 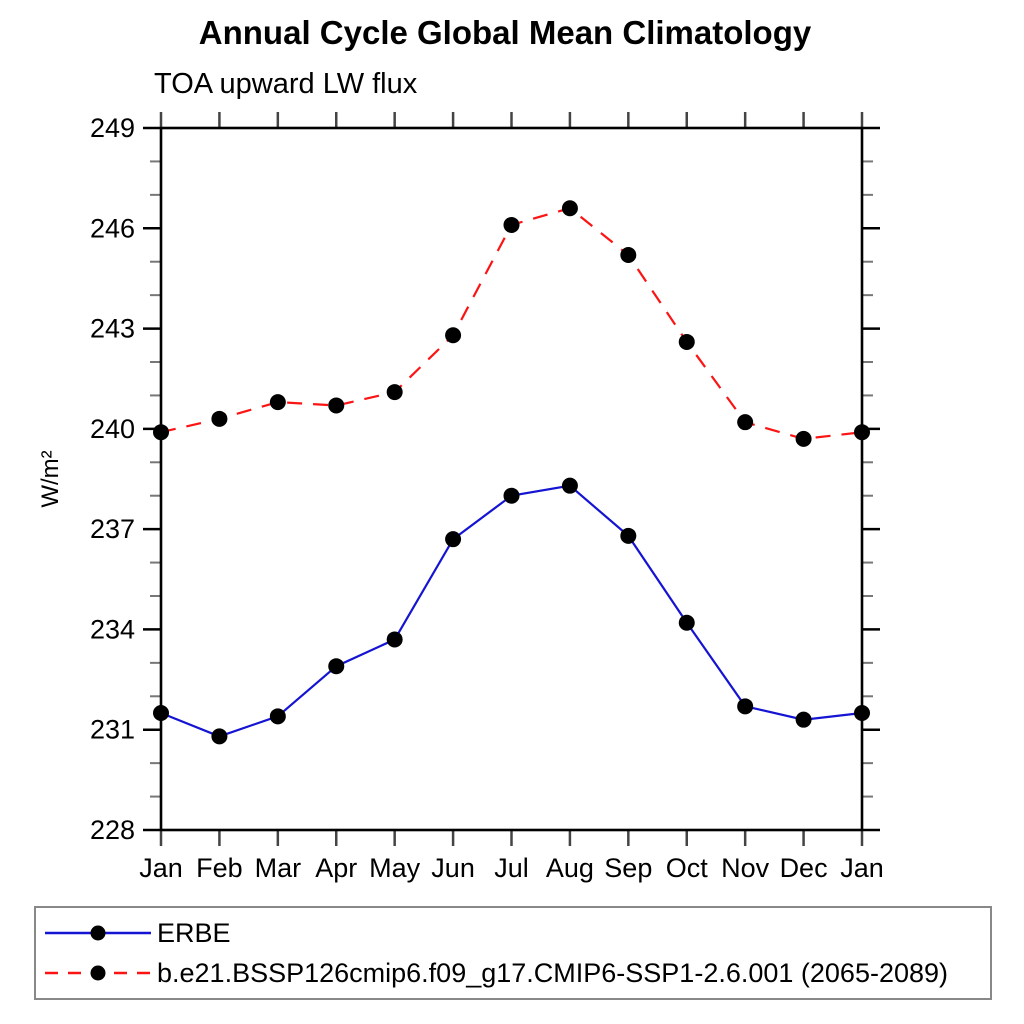 What do you see at coordinates (278, 868) in the screenshot?
I see `x-tick-label: Mar` at bounding box center [278, 868].